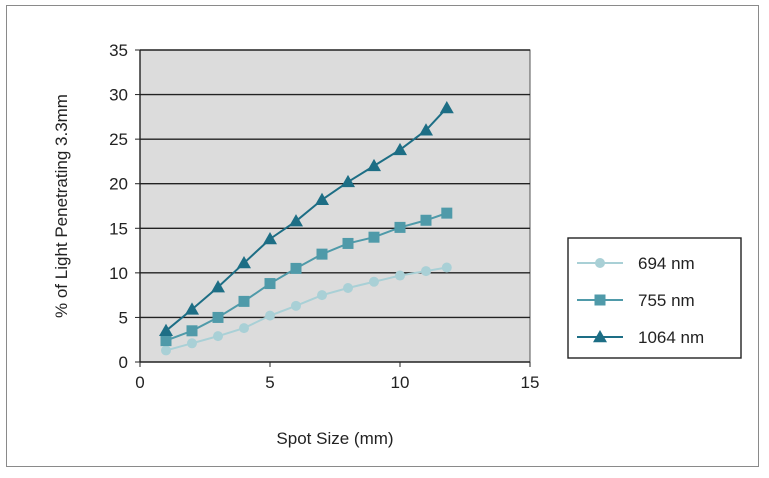 Image resolution: width=769 pixels, height=478 pixels. I want to click on legend-item: 1064 nm, so click(640, 337).